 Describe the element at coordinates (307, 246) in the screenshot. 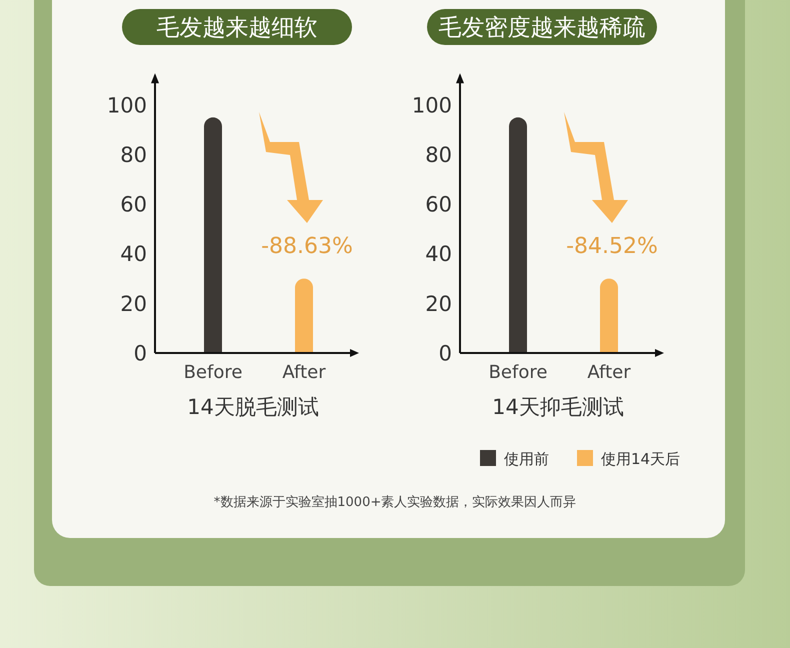

I see `annotation: -88.63%` at that location.